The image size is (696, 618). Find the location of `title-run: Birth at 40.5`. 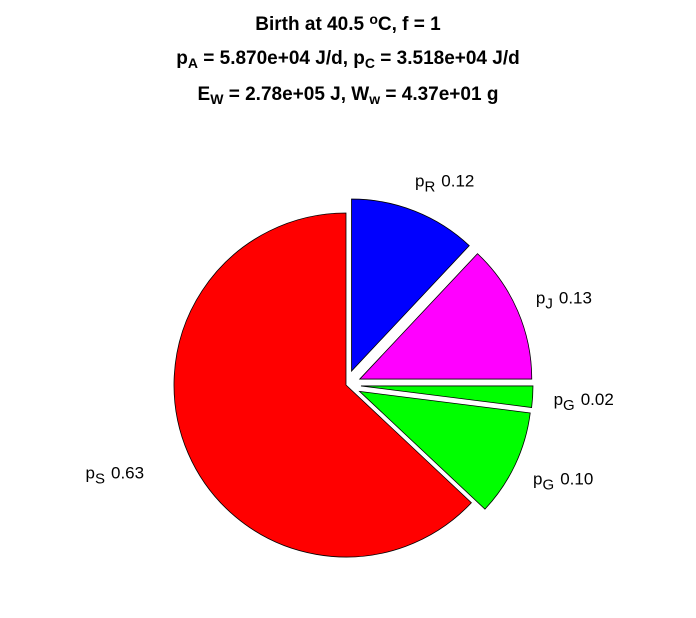

title-run: Birth at 40.5 is located at coordinates (312, 24).